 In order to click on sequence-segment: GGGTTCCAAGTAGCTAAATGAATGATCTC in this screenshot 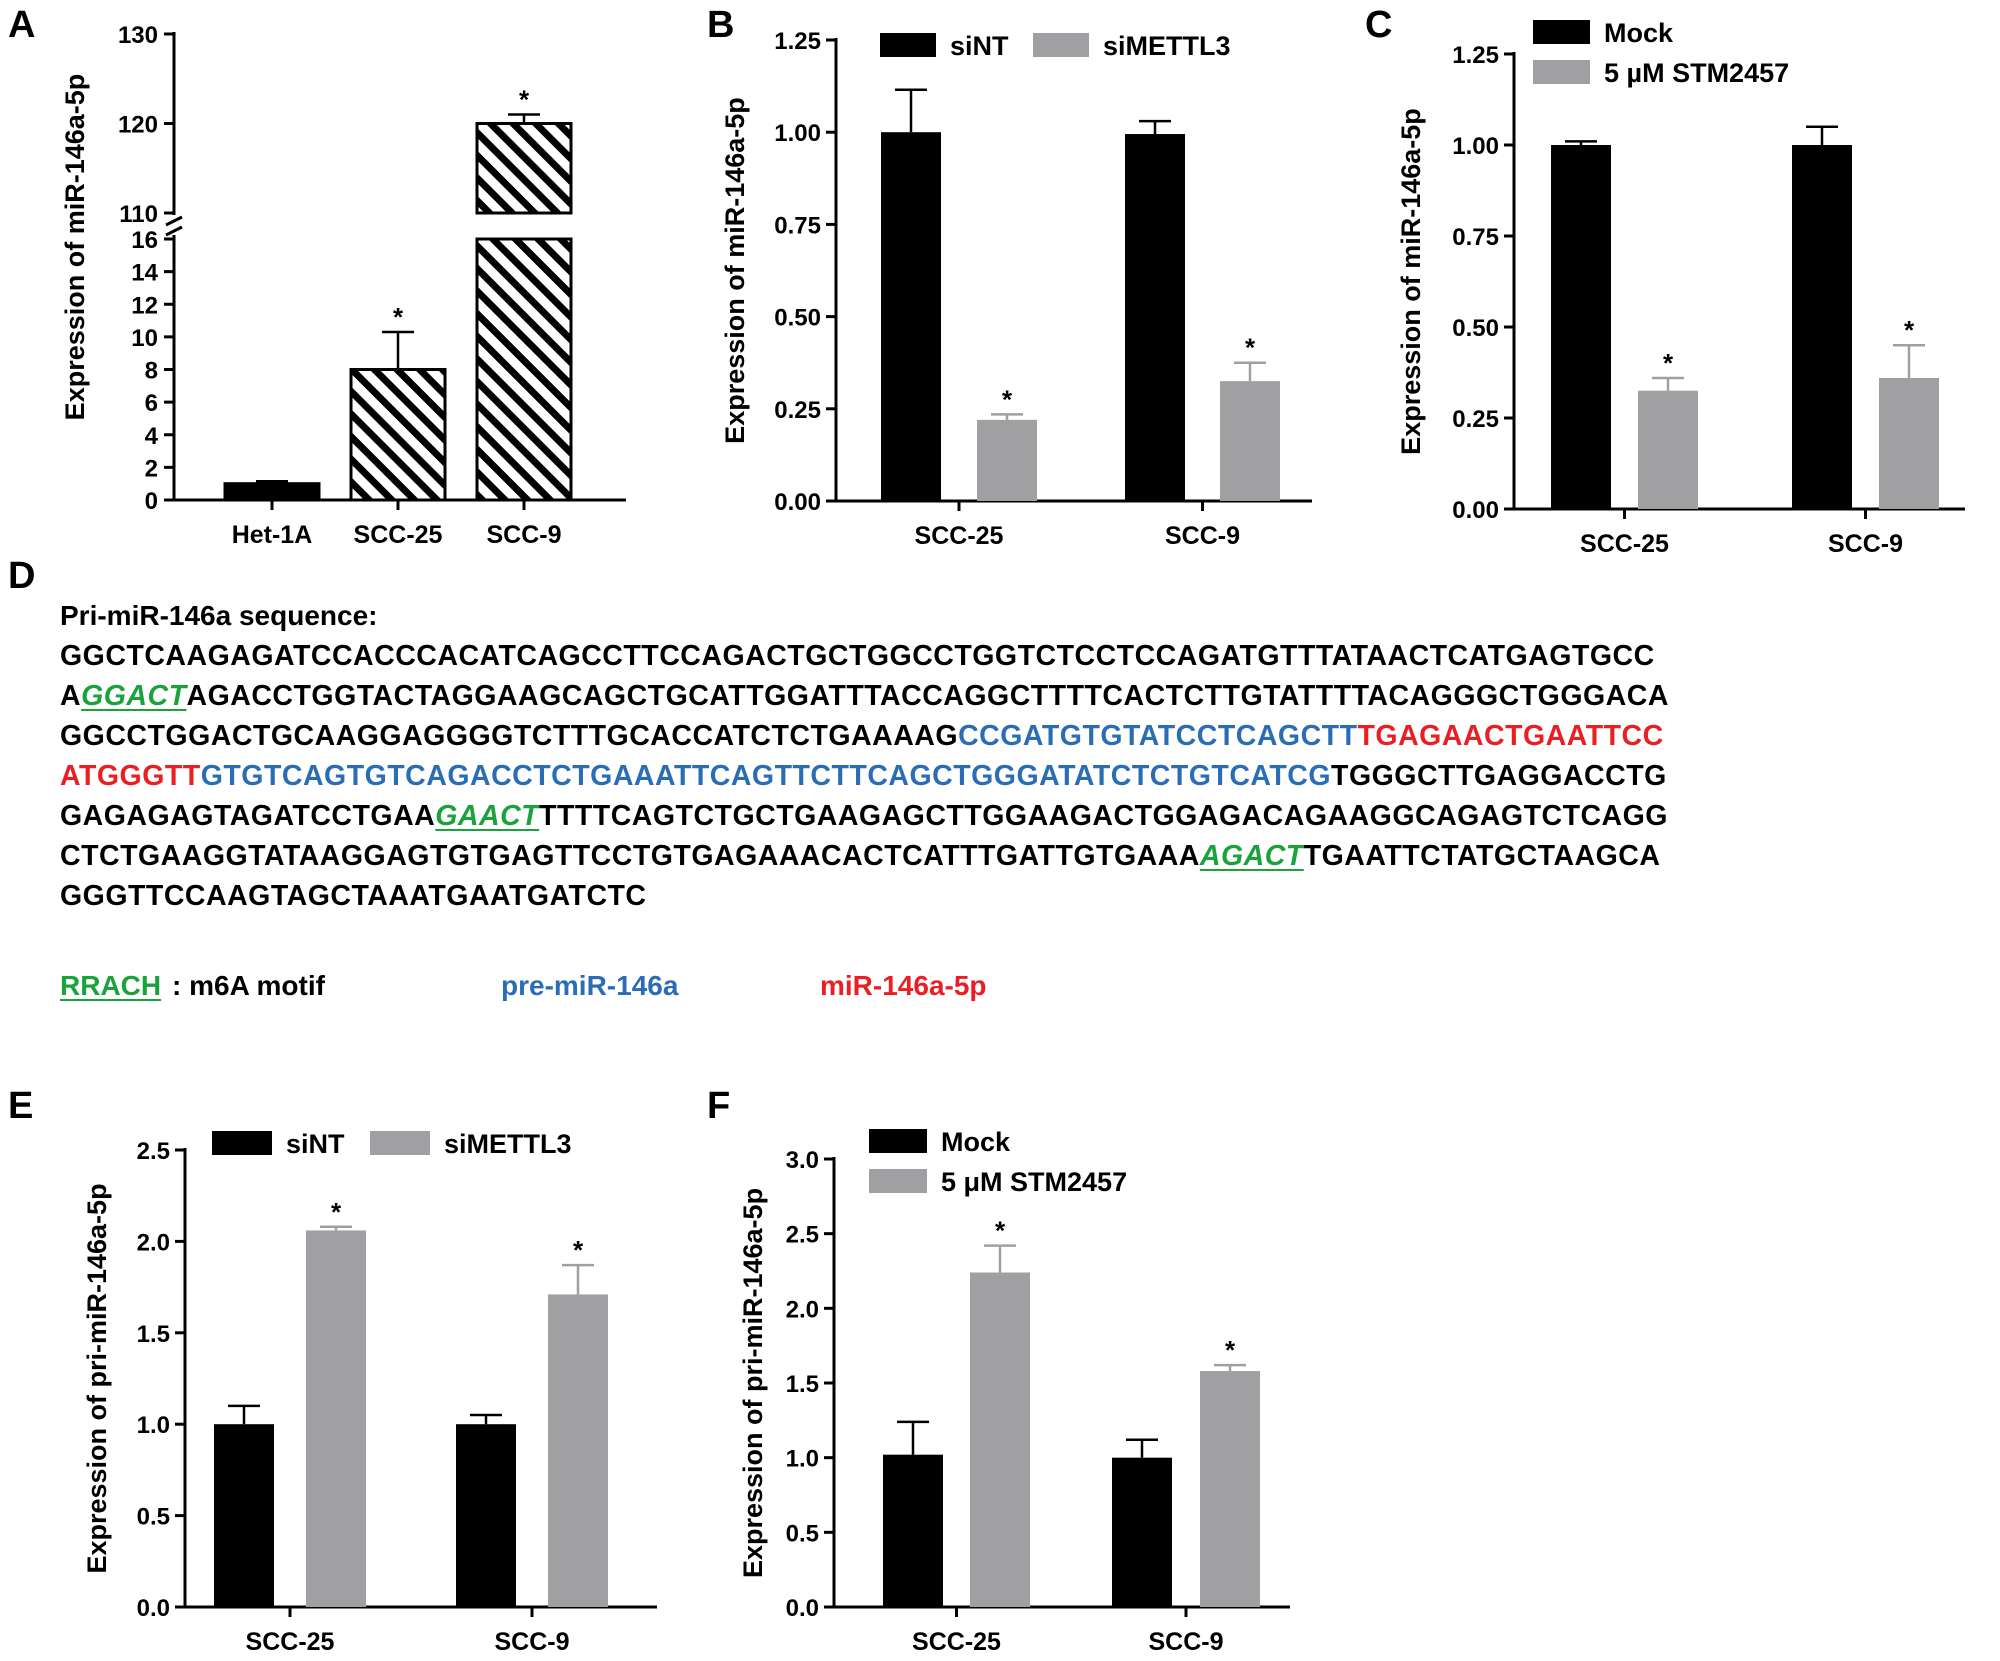, I will do `click(353, 896)`.